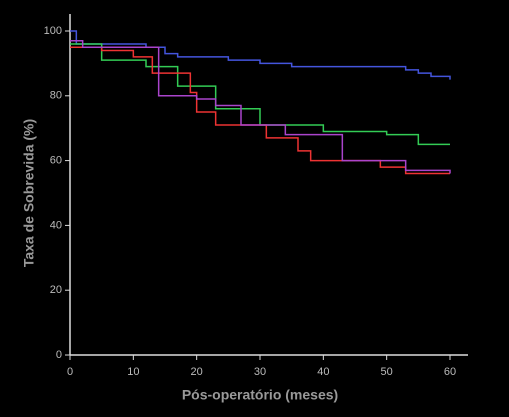  Describe the element at coordinates (197, 372) in the screenshot. I see `x-tick-label: 20` at that location.